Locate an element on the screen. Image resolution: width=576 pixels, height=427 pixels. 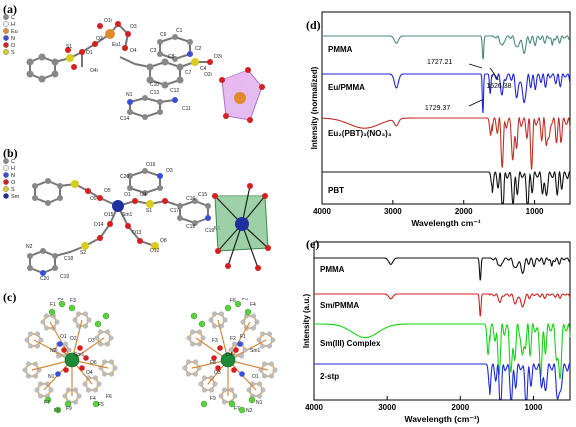
legend-atom-o is located at coordinates (6, 182).